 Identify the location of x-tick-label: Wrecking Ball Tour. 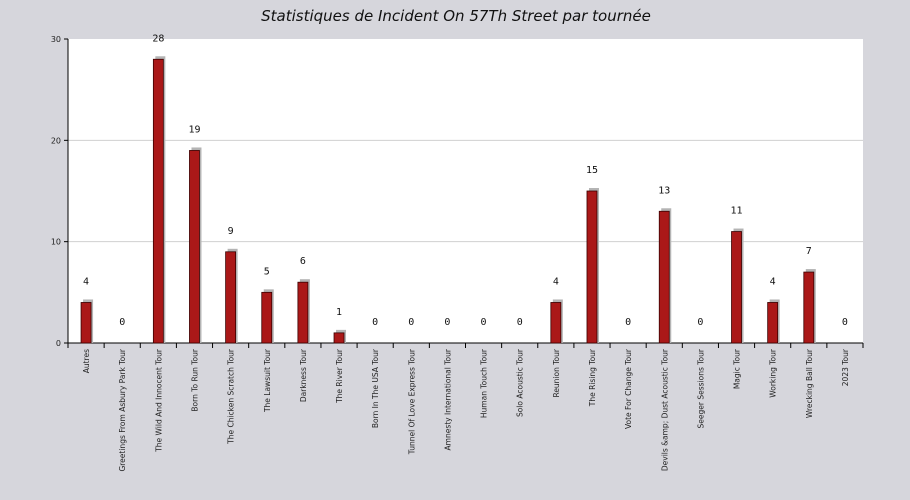
(809, 383).